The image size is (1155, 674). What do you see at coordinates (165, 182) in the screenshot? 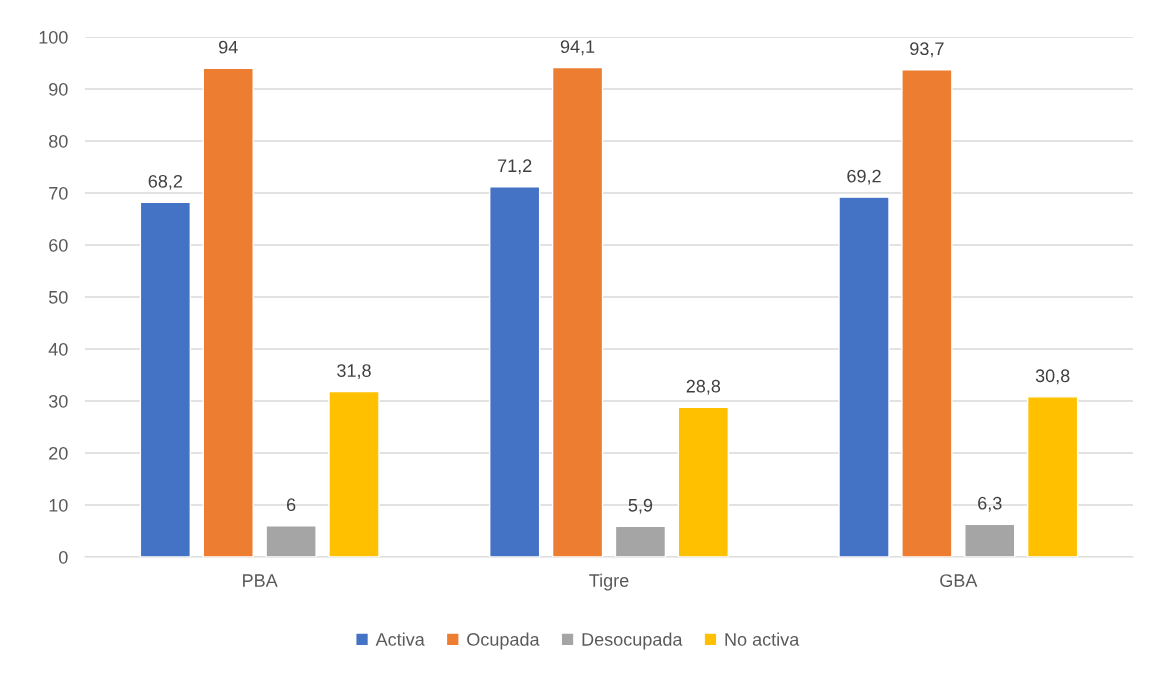
I see `data-label: 68,2` at bounding box center [165, 182].